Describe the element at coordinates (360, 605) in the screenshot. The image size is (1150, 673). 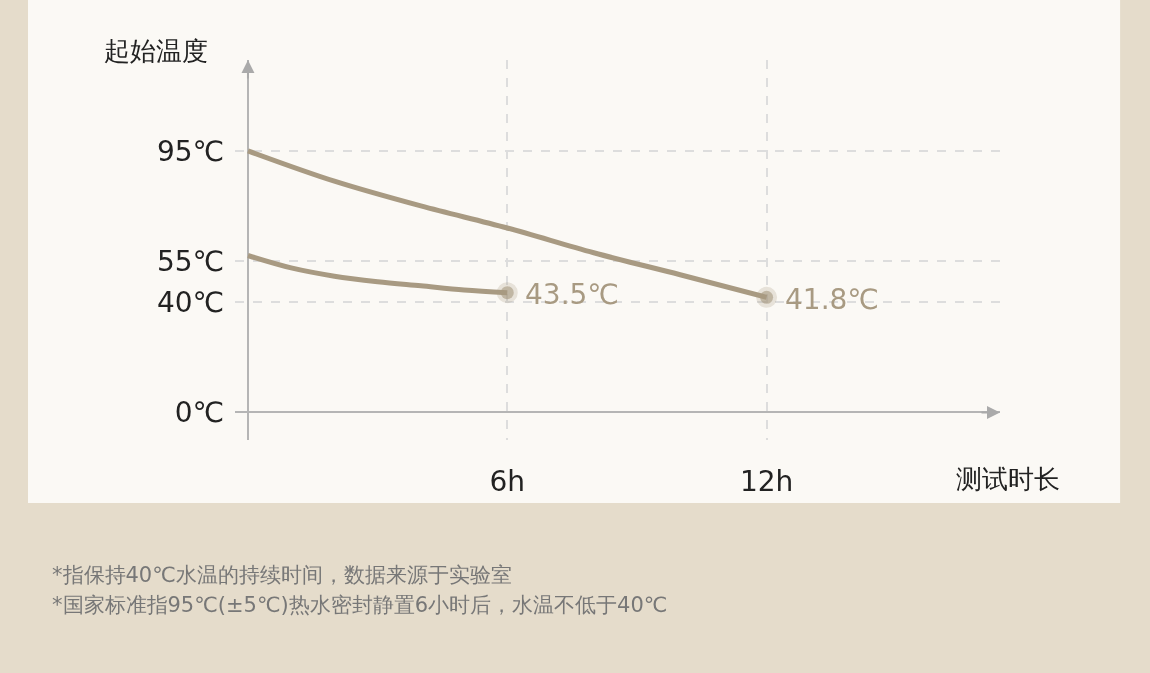
I see `text: *国家标准指95℃(±5℃)热水密封静置6小时后，水温不低于40℃` at that location.